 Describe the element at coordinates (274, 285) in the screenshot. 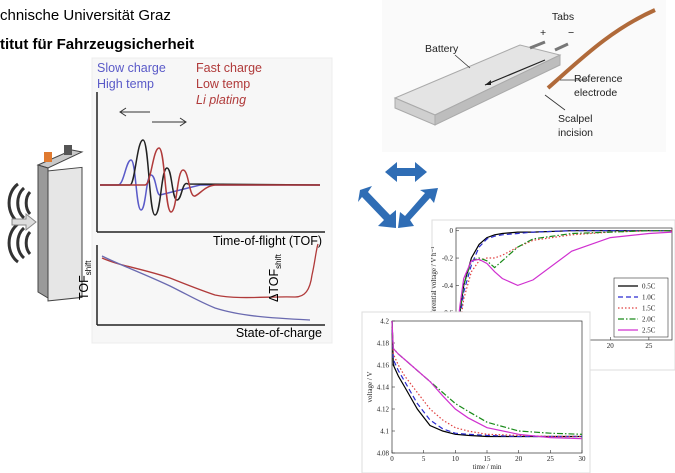

I see `axis-label-main: ΔTOF` at that location.